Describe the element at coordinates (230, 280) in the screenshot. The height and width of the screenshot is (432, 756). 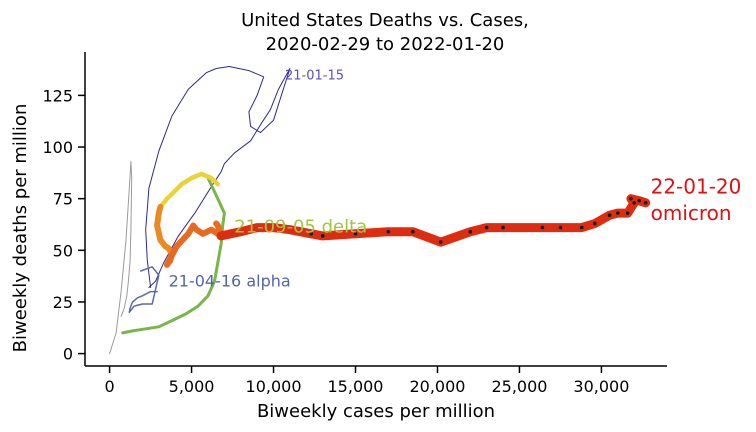
I see `annotation-2: 21-04-16 alpha` at that location.